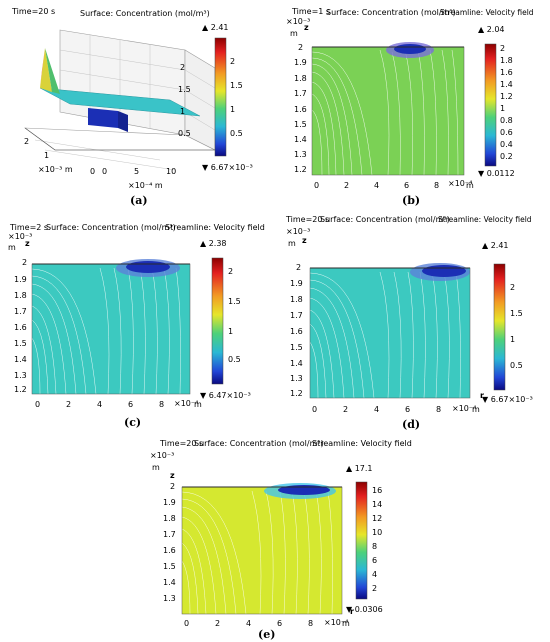 This screenshot has height=642, width=550. What do you see at coordinates (375, 546) in the screenshot?
I see `panel-e-tick-4: 8` at bounding box center [375, 546].